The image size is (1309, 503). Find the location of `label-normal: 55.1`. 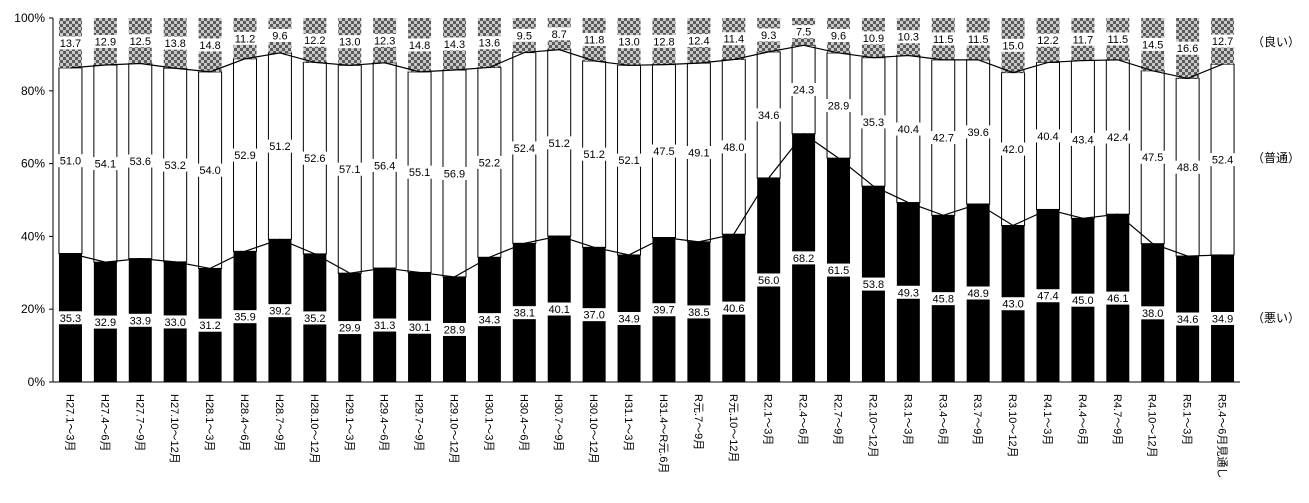

label-normal: 55.1 is located at coordinates (419, 173).